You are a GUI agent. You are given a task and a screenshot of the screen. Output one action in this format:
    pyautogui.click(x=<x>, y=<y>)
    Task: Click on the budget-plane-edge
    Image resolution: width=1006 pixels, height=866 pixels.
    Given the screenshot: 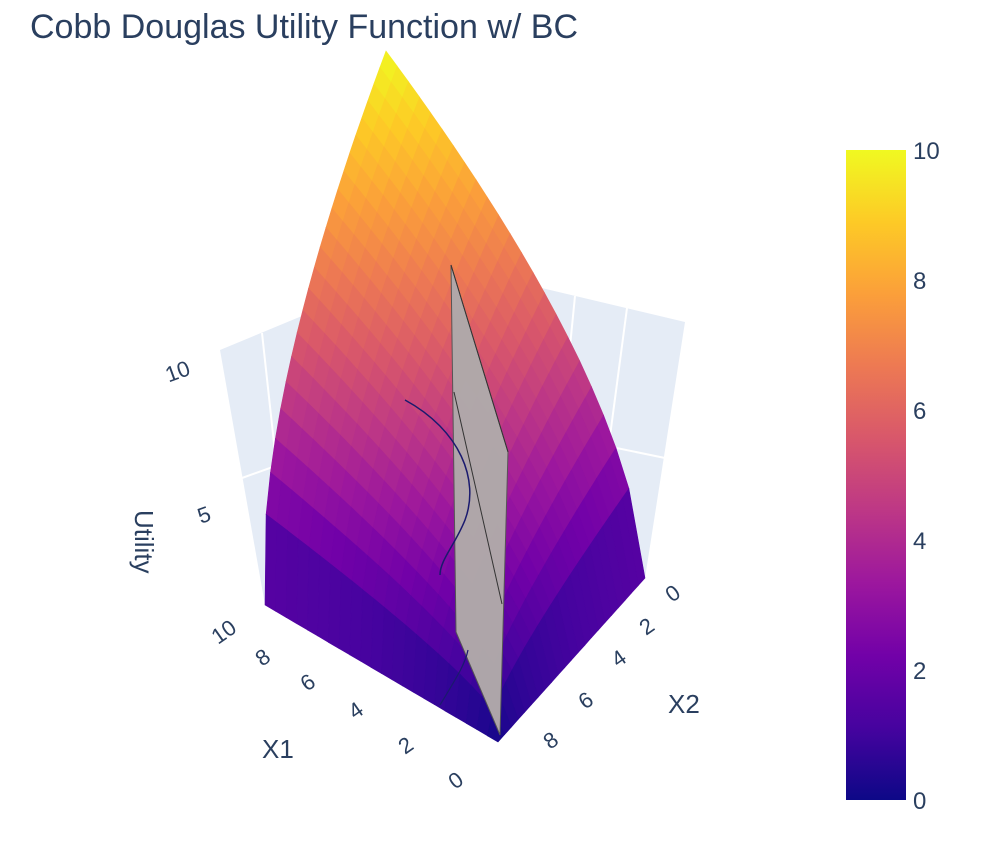 What is the action you would take?
    pyautogui.click(x=479, y=358)
    